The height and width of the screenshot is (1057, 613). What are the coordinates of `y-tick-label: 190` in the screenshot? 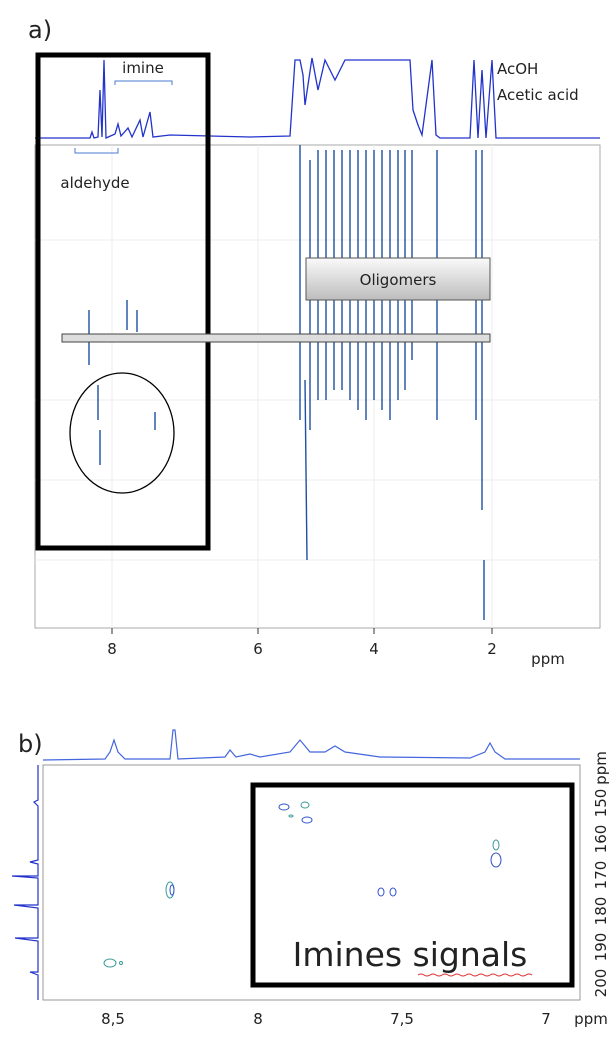 It's located at (601, 947).